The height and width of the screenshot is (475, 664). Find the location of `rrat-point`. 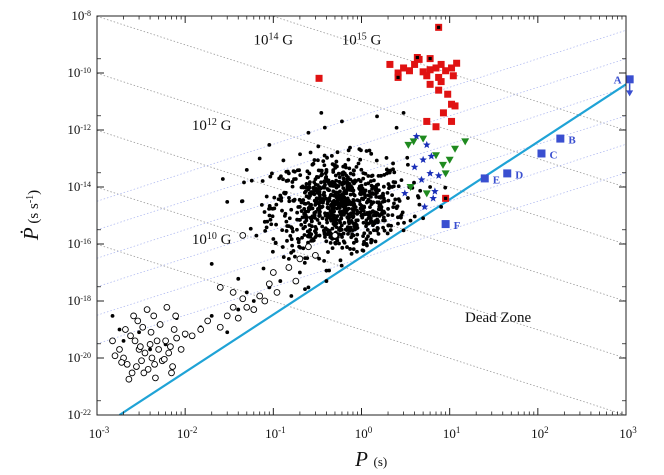

rrat-point is located at coordinates (433, 198).